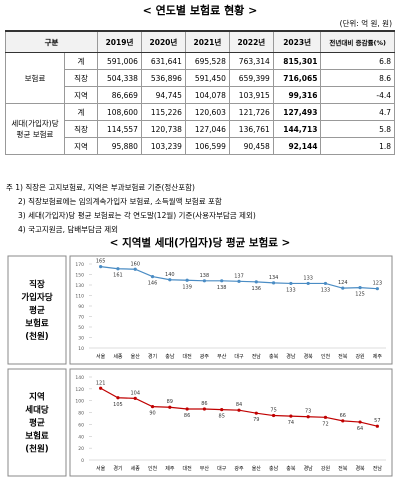 This screenshot has width=400, height=479. Describe the element at coordinates (360, 295) in the screenshot. I see `data-label: 125` at that location.